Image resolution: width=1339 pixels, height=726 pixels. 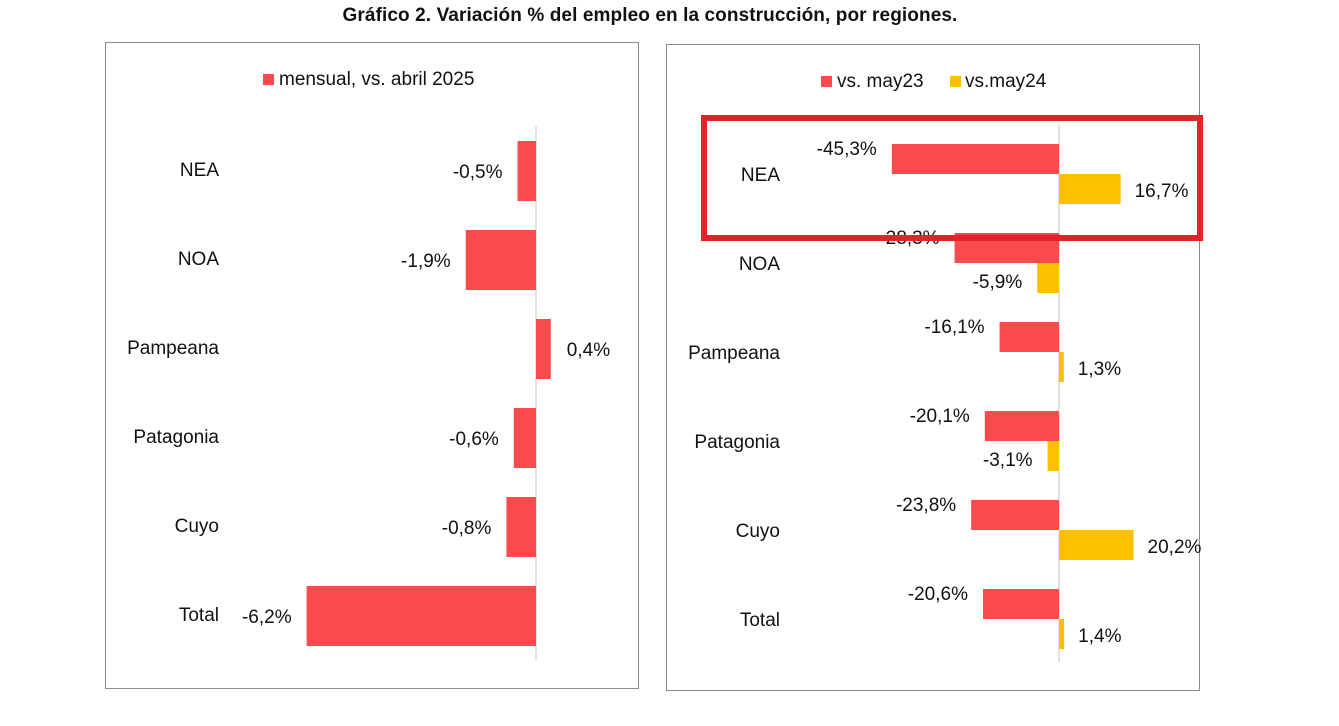 I want to click on legend-label-mensual: mensual, vs. abril 2025, so click(x=376, y=79).